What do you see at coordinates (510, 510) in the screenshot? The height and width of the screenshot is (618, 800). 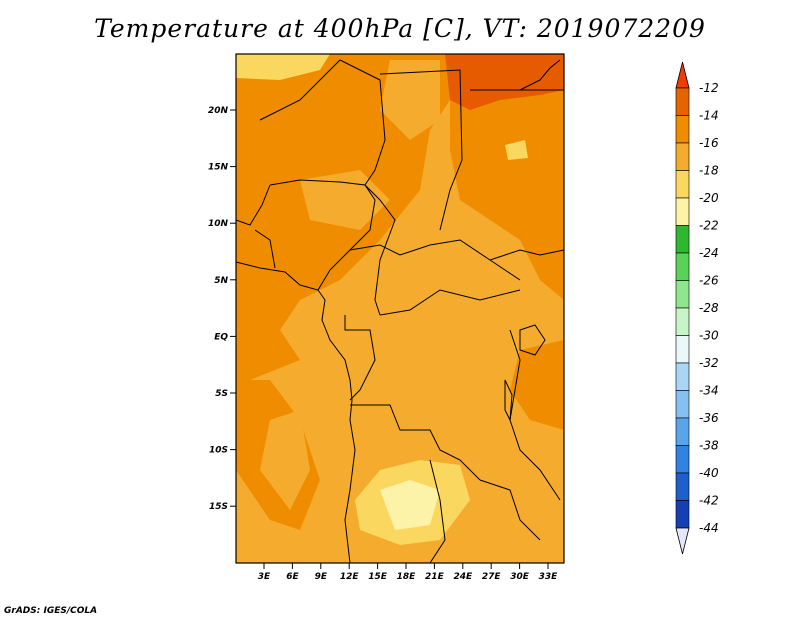 I see `border-south-lower` at bounding box center [510, 510].